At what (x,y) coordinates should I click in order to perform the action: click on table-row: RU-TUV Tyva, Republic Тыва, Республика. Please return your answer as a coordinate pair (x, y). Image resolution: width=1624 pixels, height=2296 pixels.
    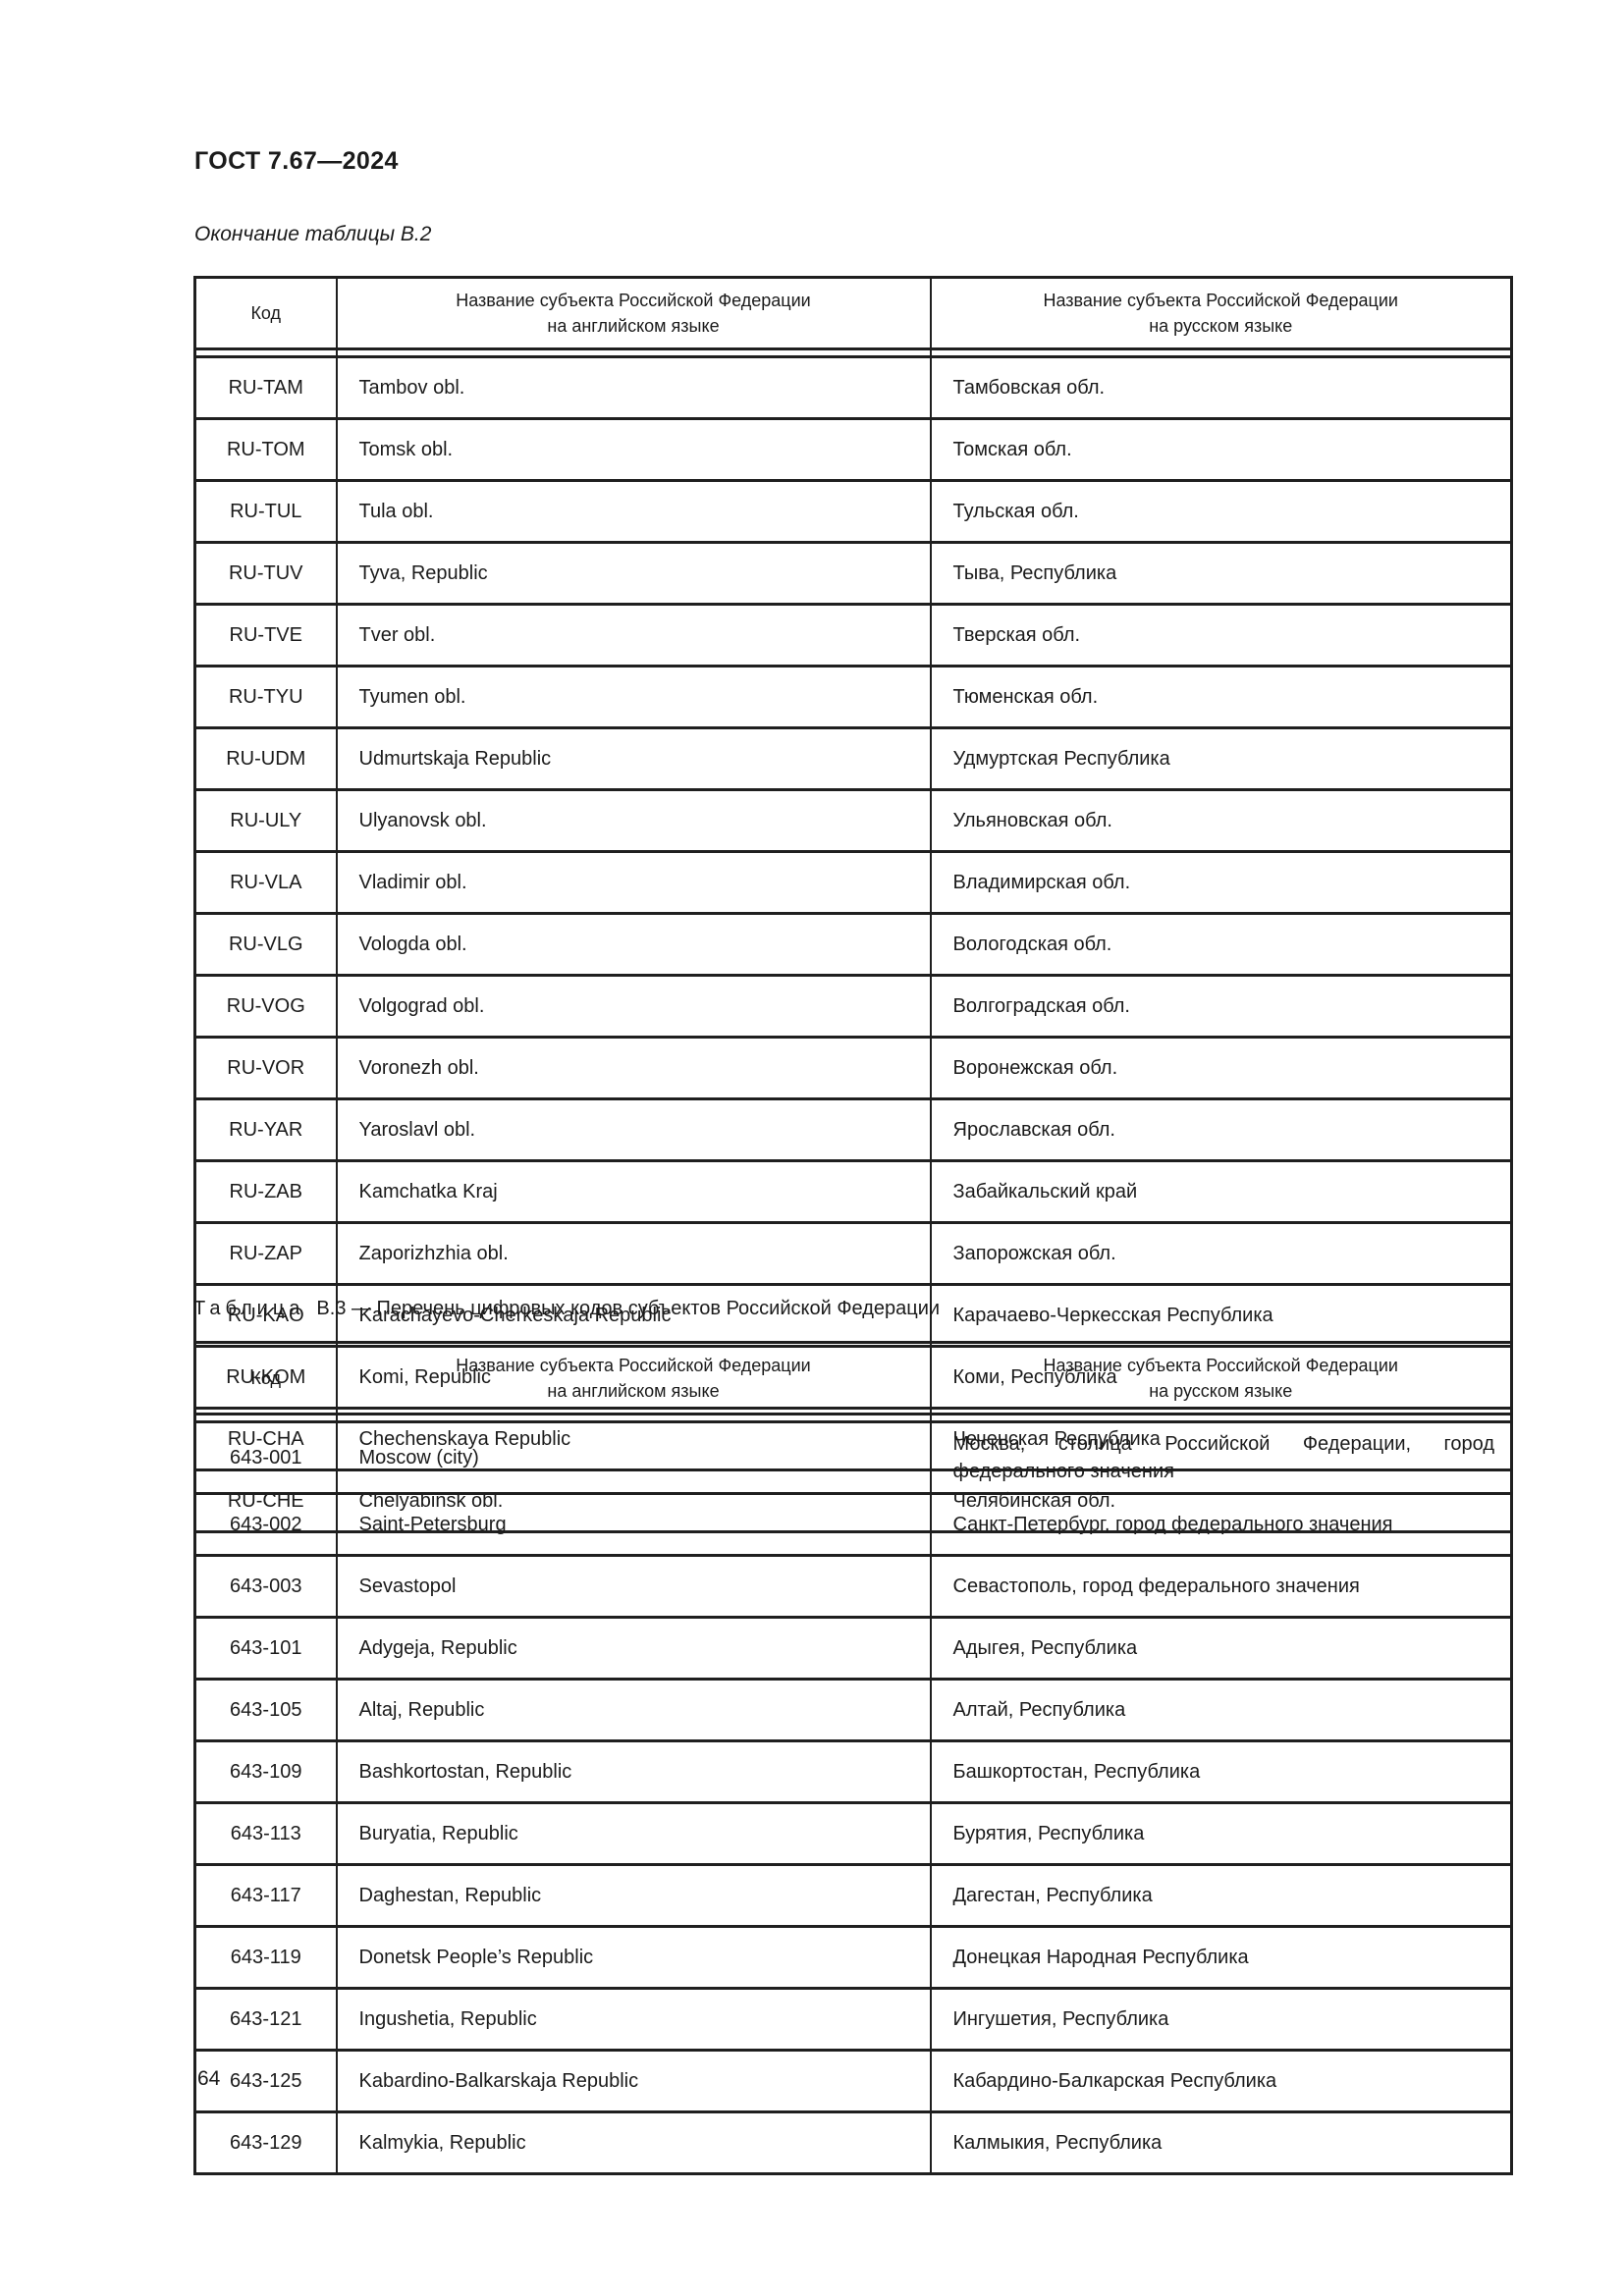
    Looking at the image, I should click on (853, 573).